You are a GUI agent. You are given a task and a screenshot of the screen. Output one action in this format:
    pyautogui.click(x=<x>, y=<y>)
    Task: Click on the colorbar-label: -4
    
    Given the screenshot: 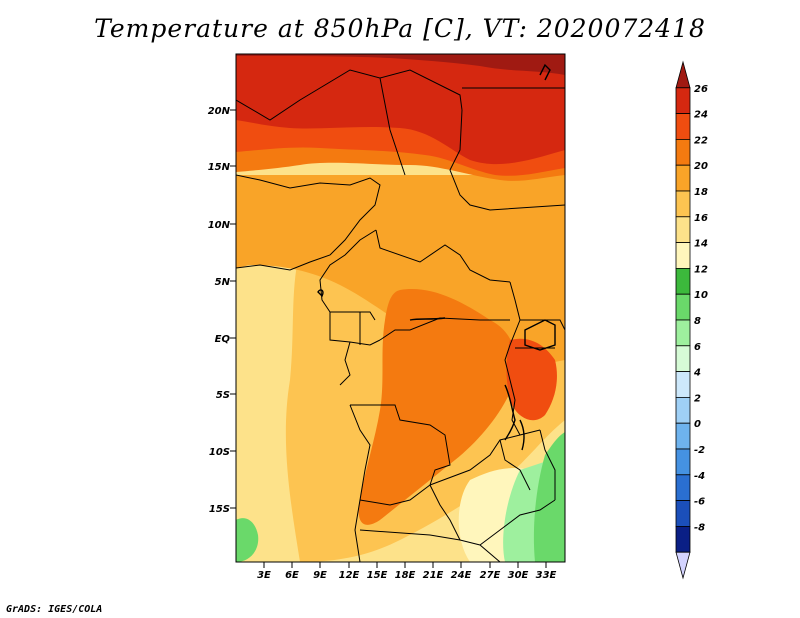 What is the action you would take?
    pyautogui.click(x=699, y=476)
    